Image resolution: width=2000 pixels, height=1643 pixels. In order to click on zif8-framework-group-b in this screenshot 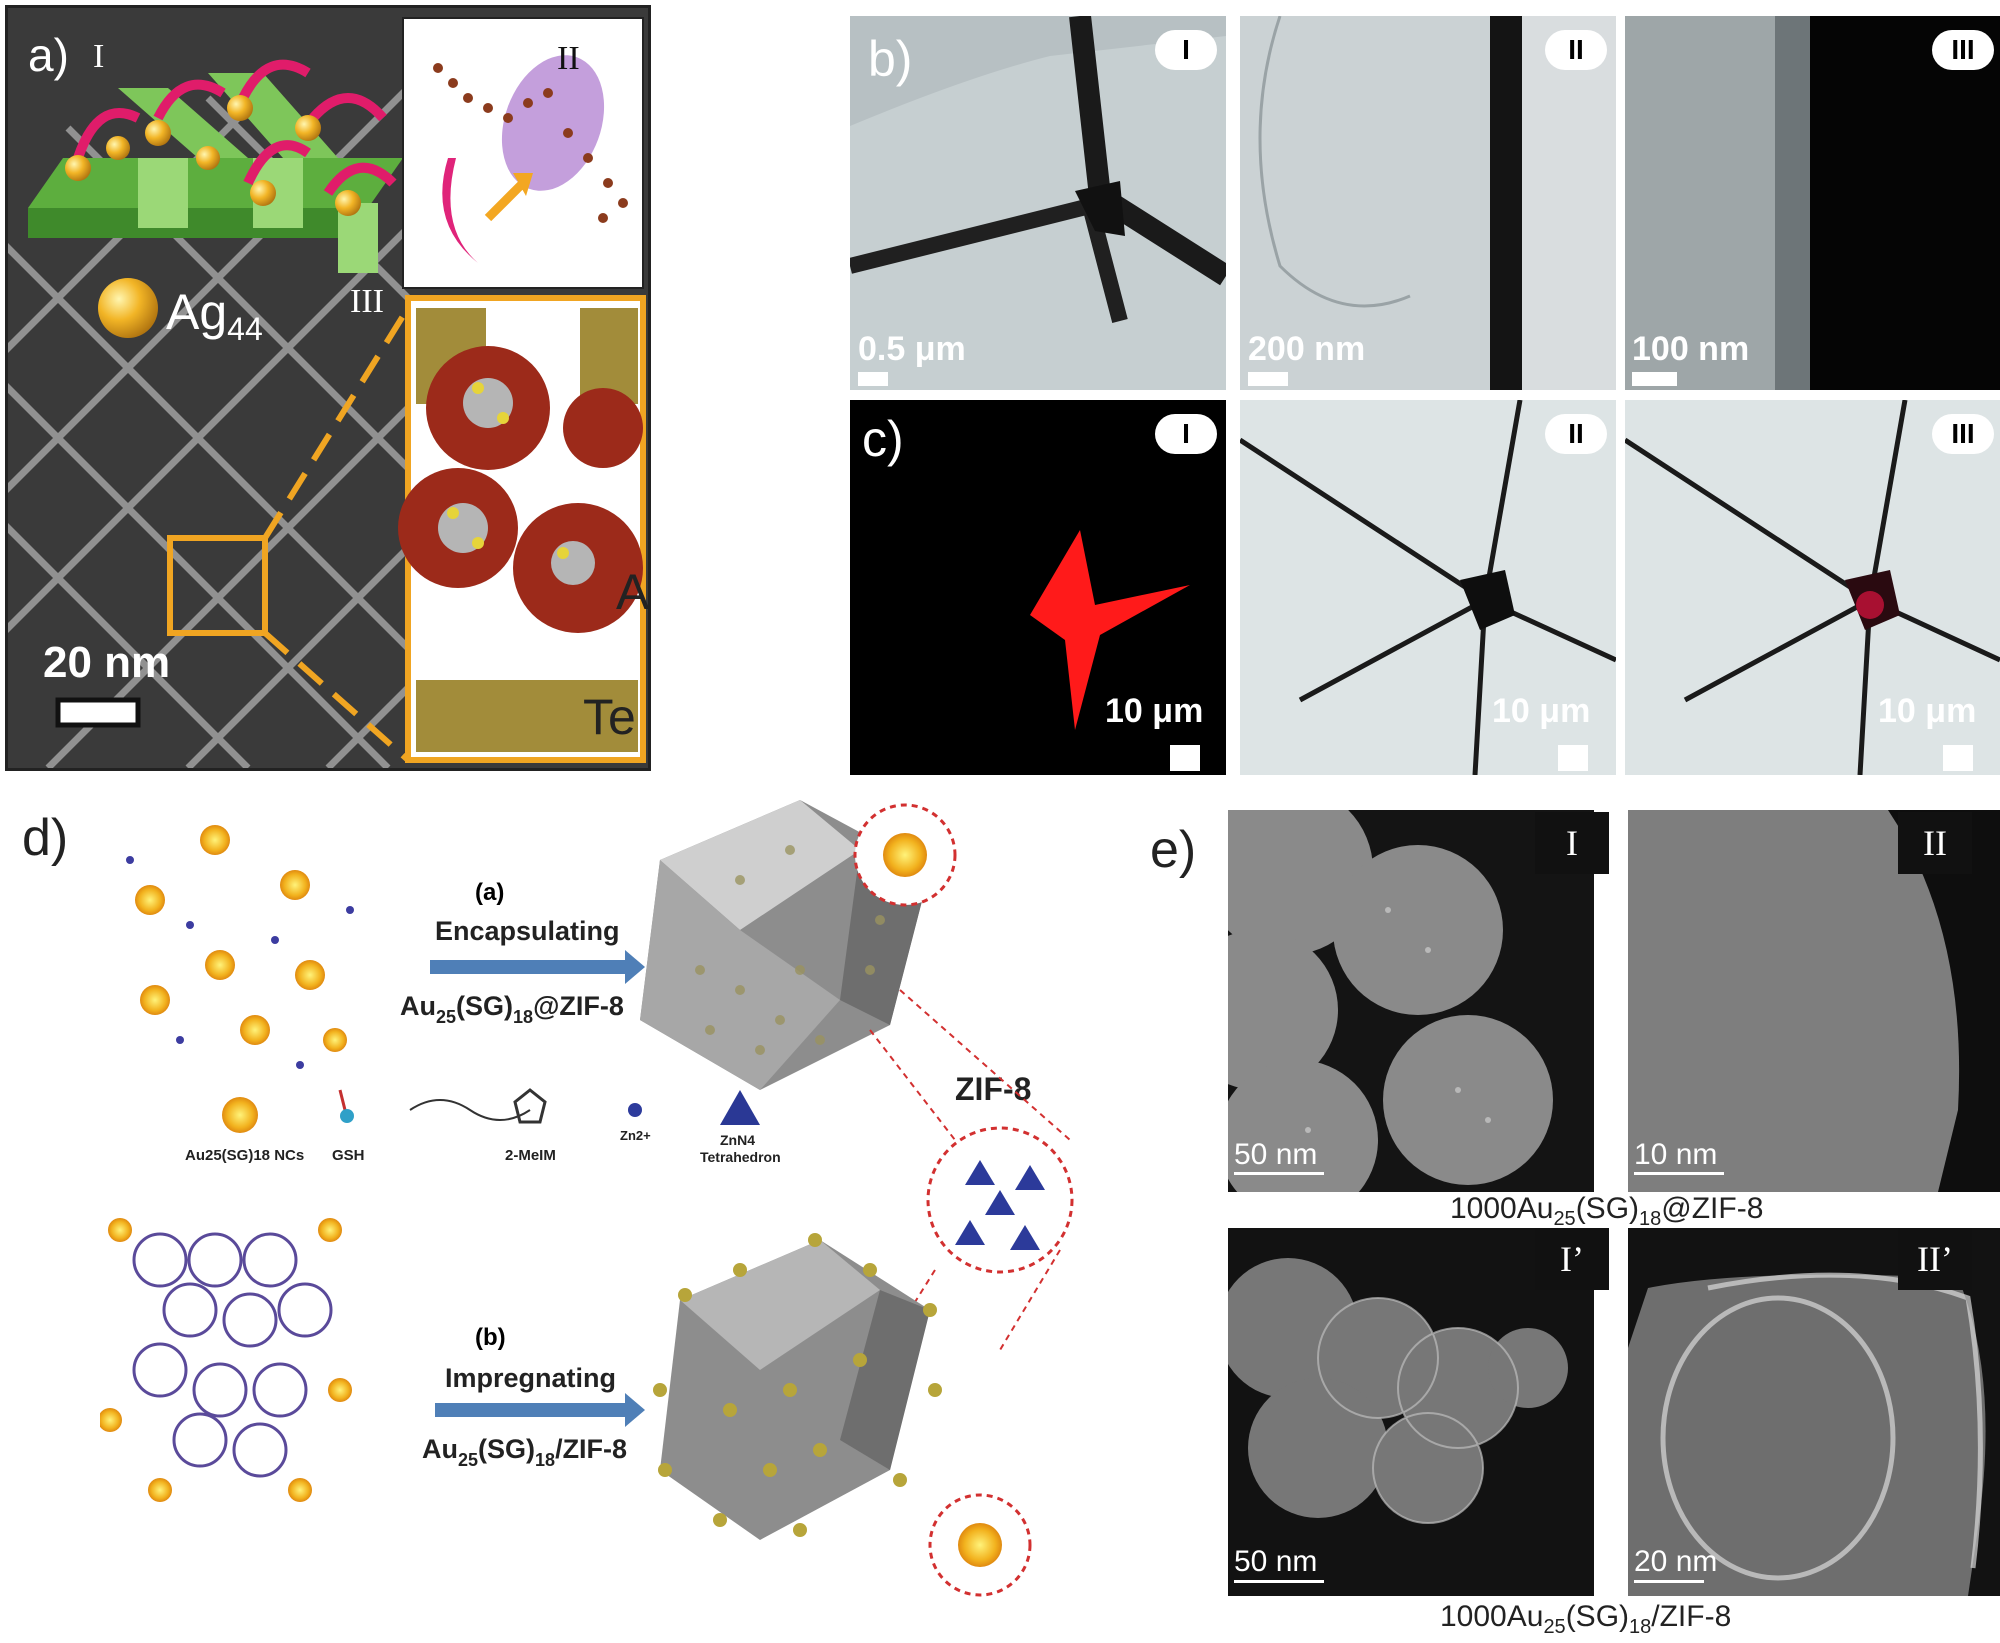, I will do `click(226, 1360)`.